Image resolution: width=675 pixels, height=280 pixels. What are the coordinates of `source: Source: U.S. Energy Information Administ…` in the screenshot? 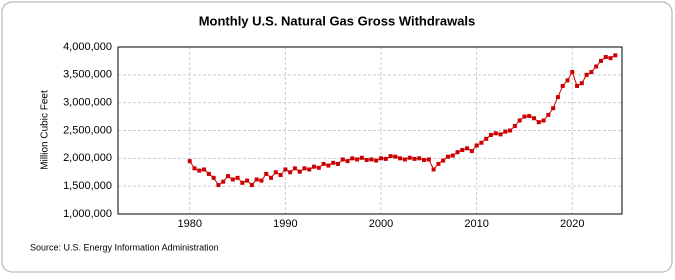 It's located at (124, 247).